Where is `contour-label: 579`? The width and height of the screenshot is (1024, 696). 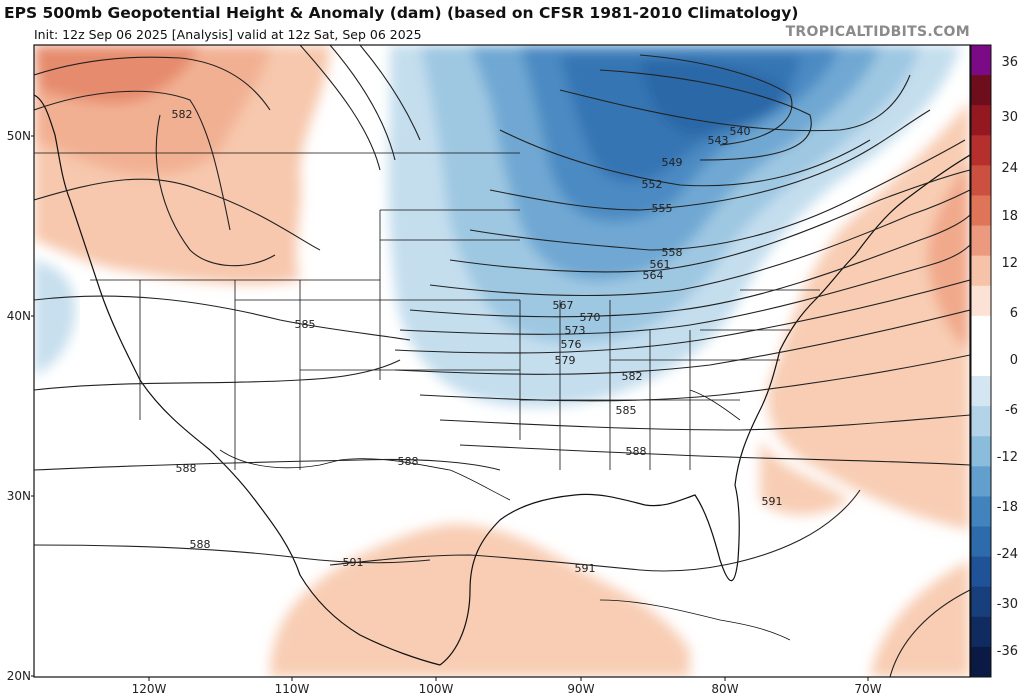
contour-label: 579 is located at coordinates (565, 360).